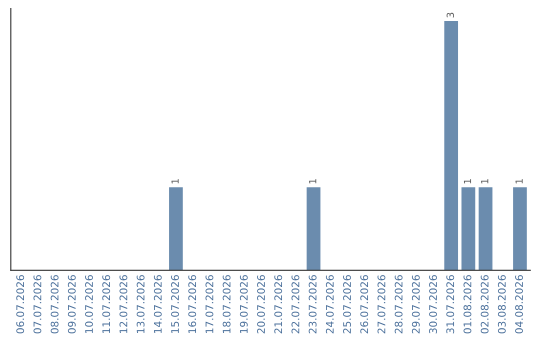 This screenshot has height=340, width=540. Describe the element at coordinates (209, 304) in the screenshot. I see `x-tick-label: 17.07.2026` at that location.